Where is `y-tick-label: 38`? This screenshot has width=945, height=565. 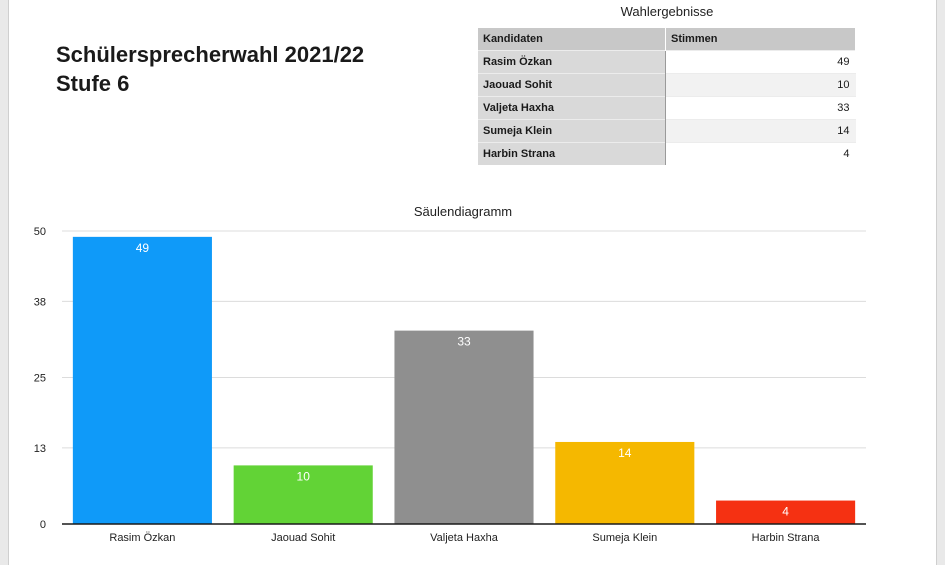
y-tick-label: 38 is located at coordinates (40, 302).